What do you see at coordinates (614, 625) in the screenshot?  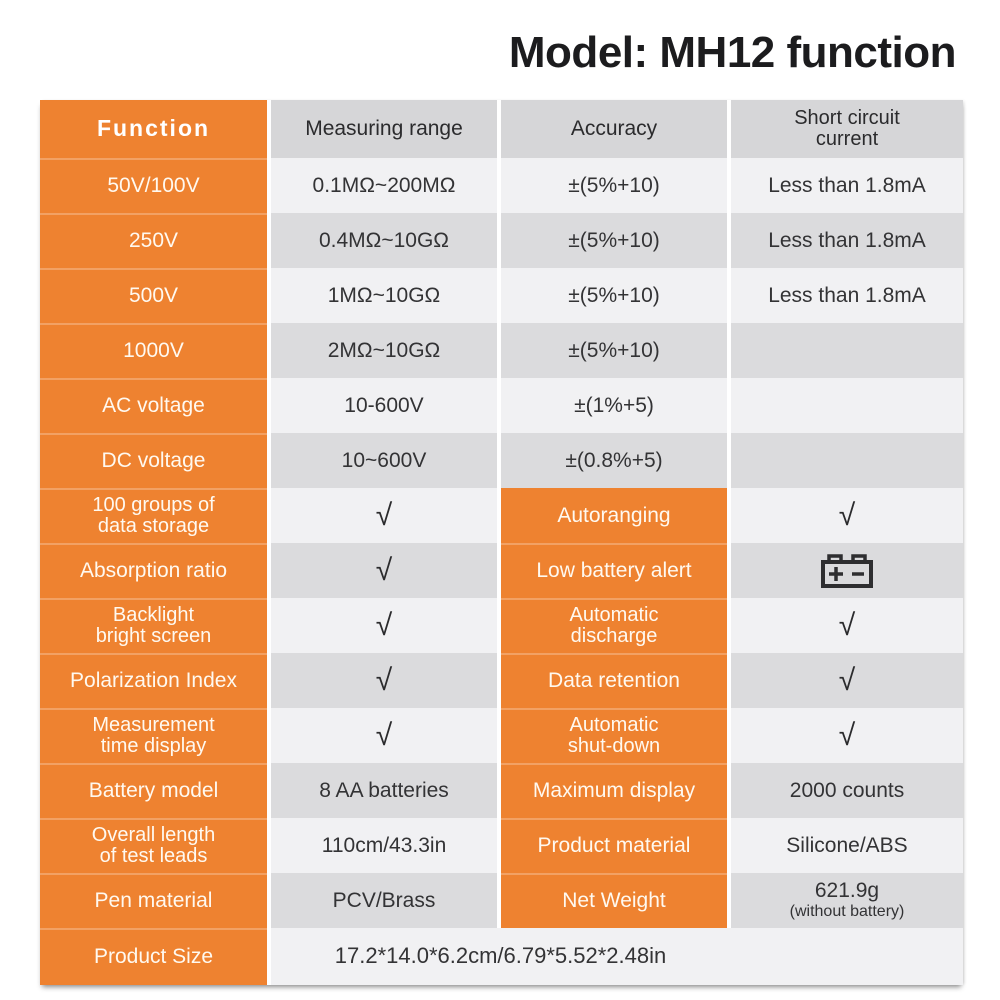 I see `table-cell: Automatic discharge` at bounding box center [614, 625].